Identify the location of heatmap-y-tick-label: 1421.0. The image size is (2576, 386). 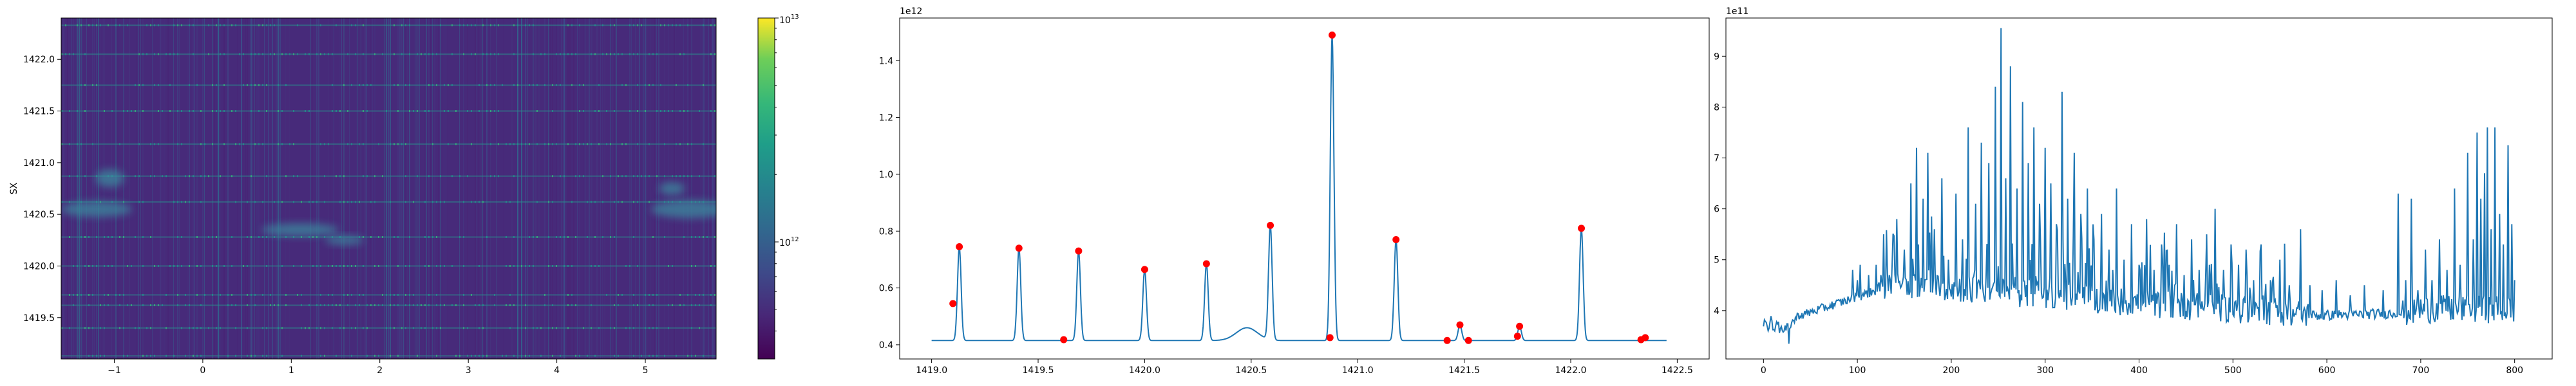
(39, 163).